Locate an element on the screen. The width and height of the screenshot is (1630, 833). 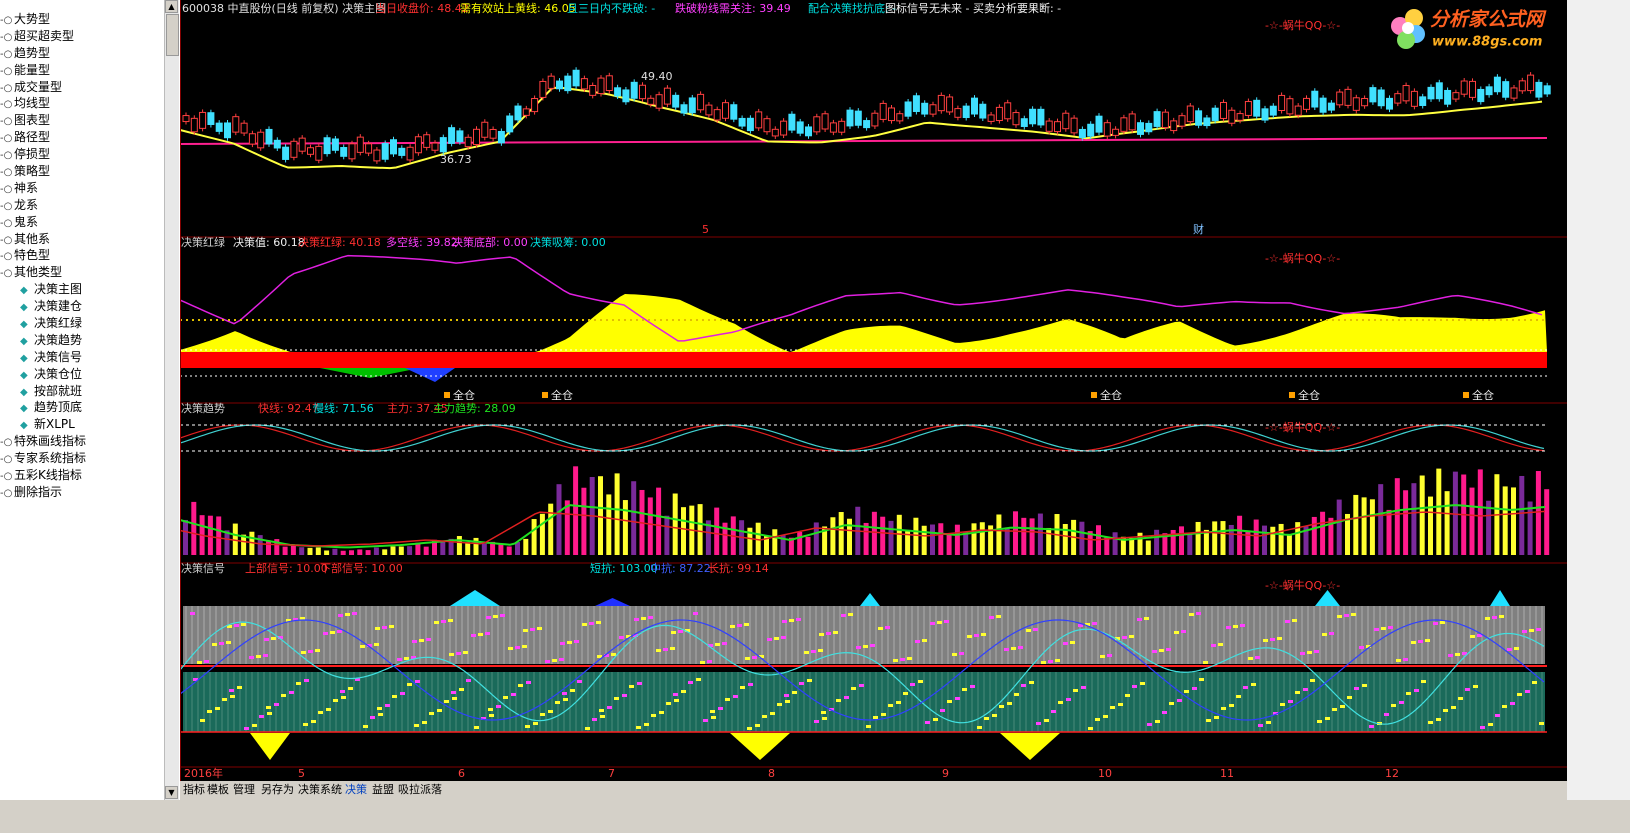
header-hold: 且三日内不跌破: - is located at coordinates (611, 8).